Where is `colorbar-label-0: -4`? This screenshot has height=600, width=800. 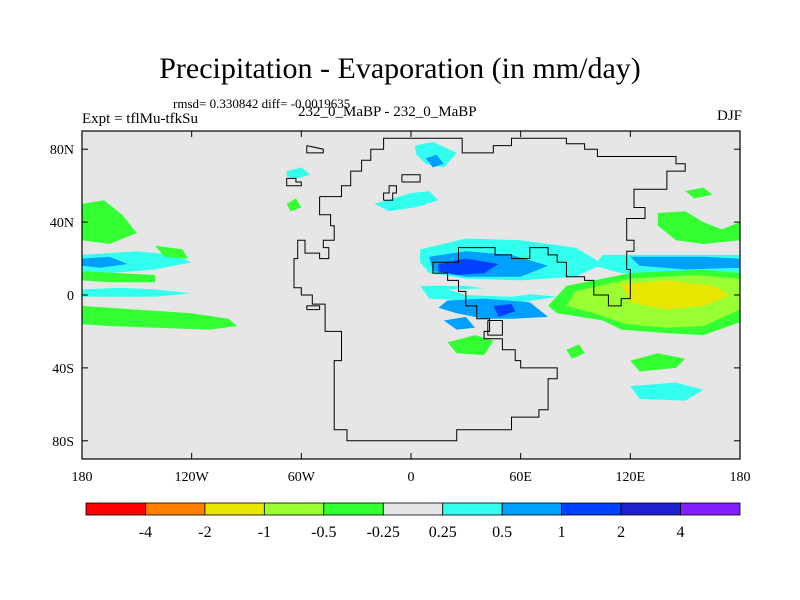
colorbar-label-0: -4 is located at coordinates (145, 532).